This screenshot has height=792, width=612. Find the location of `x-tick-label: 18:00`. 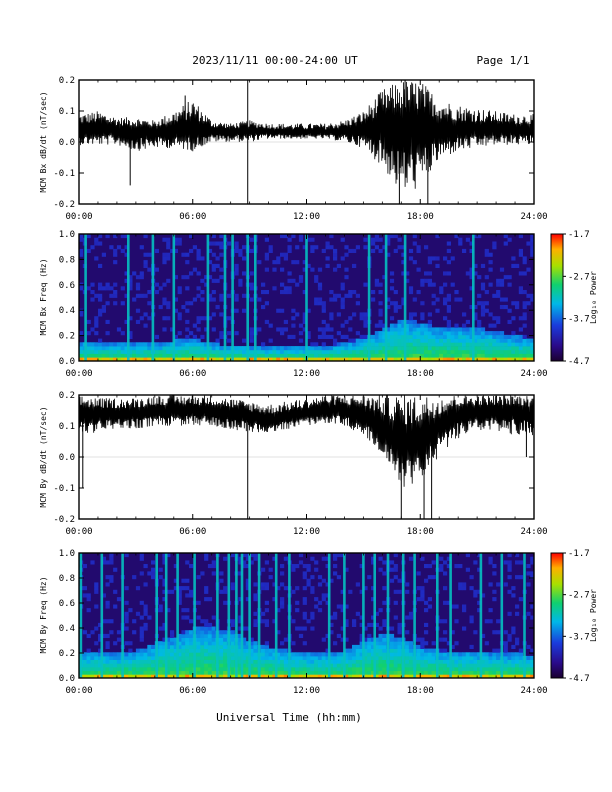

x-tick-label: 18:00 is located at coordinates (420, 374).